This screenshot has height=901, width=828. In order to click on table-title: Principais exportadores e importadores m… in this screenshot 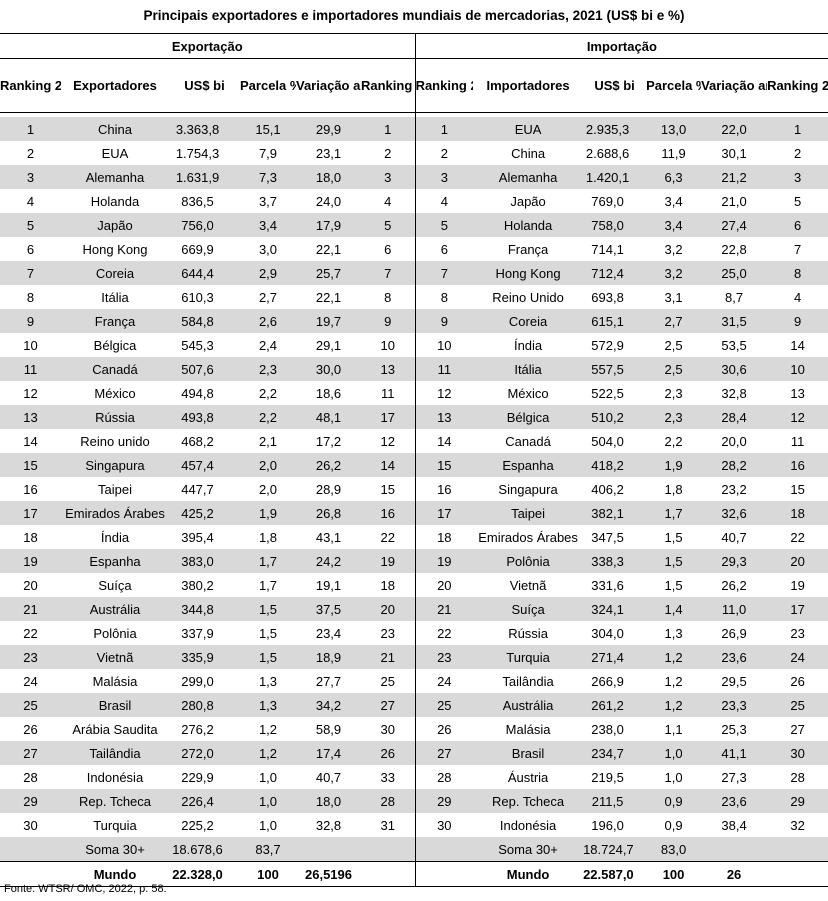, I will do `click(414, 15)`.